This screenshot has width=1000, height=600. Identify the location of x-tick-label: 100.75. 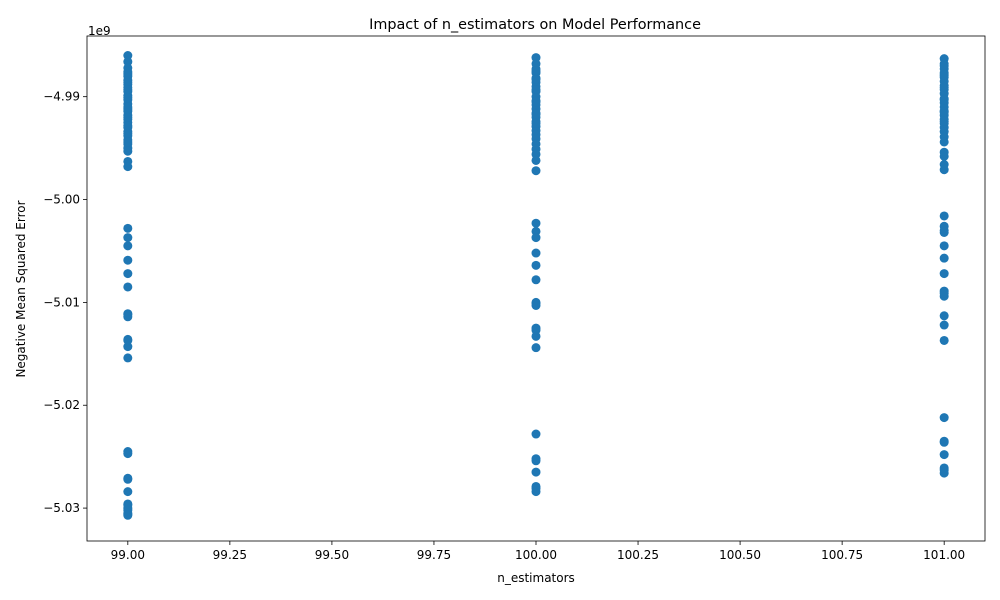
(842, 555).